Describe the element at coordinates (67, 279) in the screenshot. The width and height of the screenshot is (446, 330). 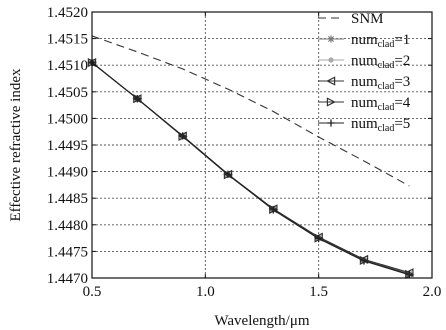
I see `y-tick-label: 1.4470` at that location.